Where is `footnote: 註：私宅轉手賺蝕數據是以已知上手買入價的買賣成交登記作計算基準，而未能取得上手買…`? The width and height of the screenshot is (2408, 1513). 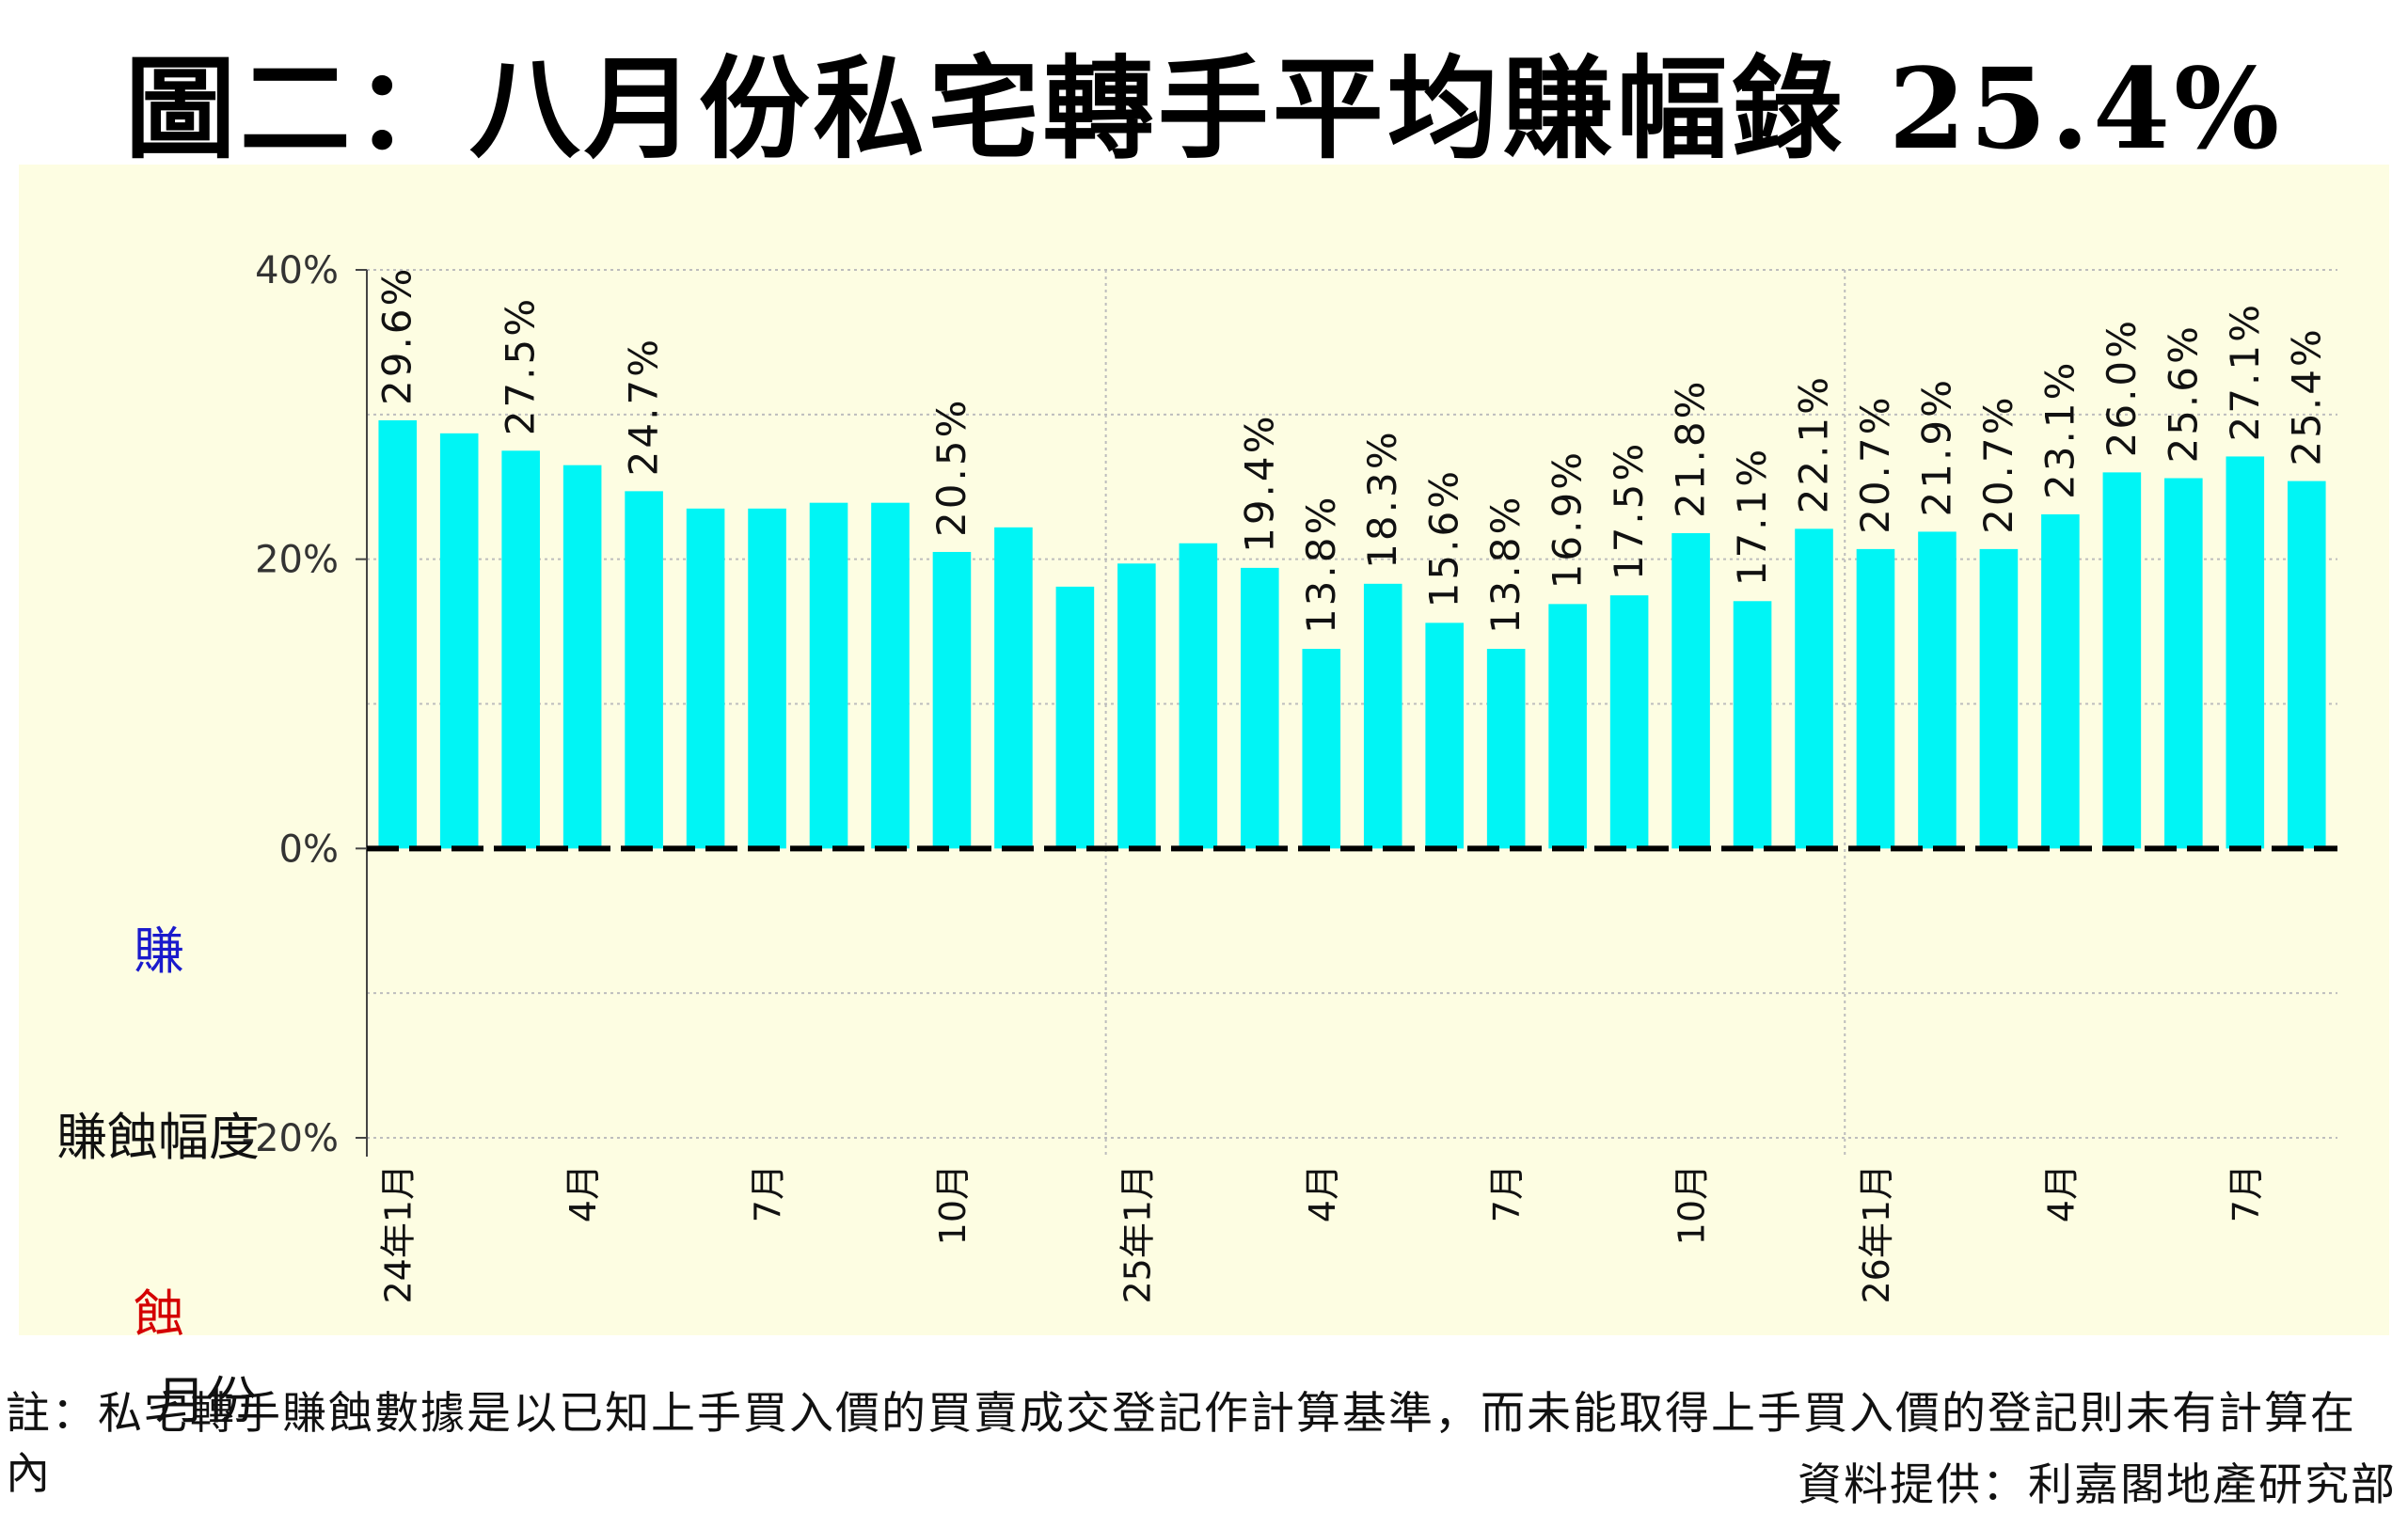 footnote: 註：私宅轉手賺蝕數據是以已知上手買入價的買賣成交登記作計算基準，而未能取得上手買… is located at coordinates (1181, 1444).